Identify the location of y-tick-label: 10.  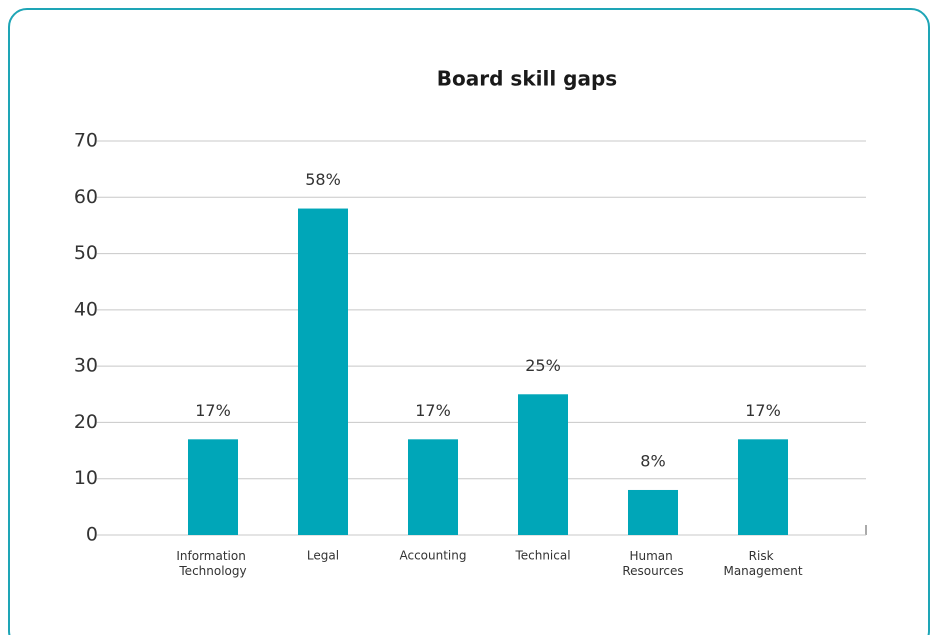
(86, 478).